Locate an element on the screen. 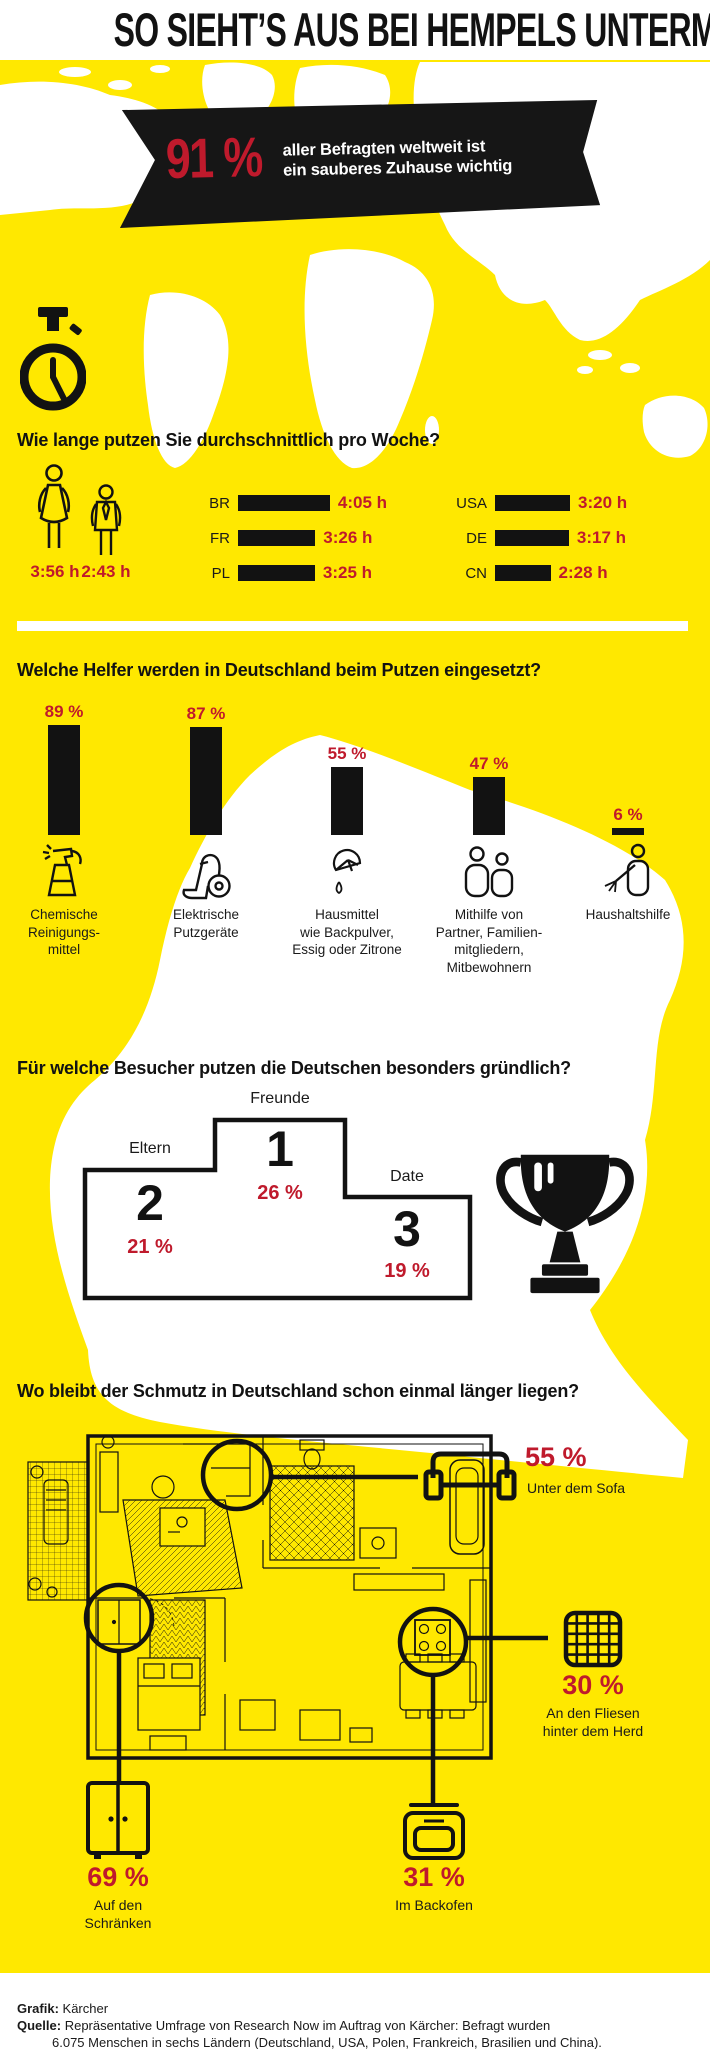 The image size is (710, 2049). spot-value-sofa: 55 % is located at coordinates (556, 1457).